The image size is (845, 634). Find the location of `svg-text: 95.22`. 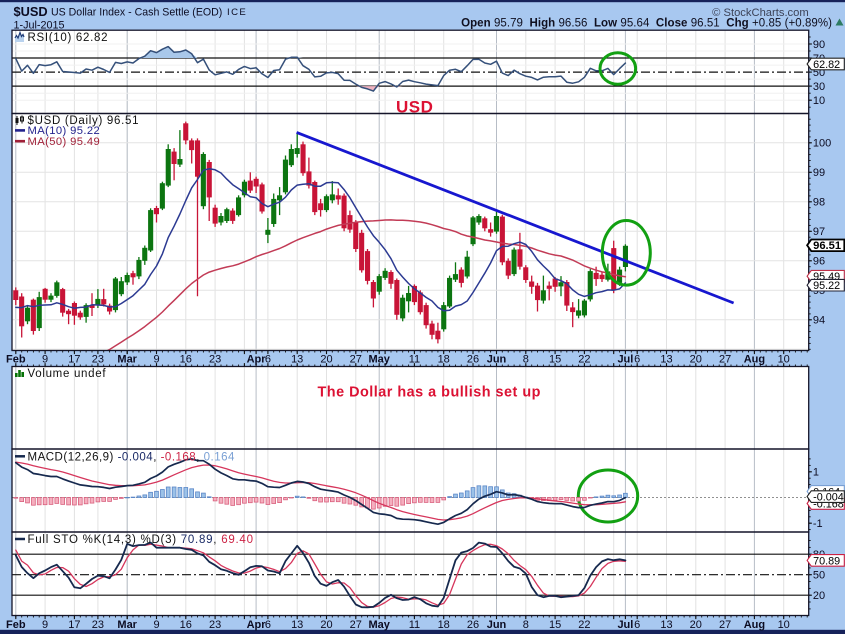

svg-text: 95.22 is located at coordinates (826, 286).